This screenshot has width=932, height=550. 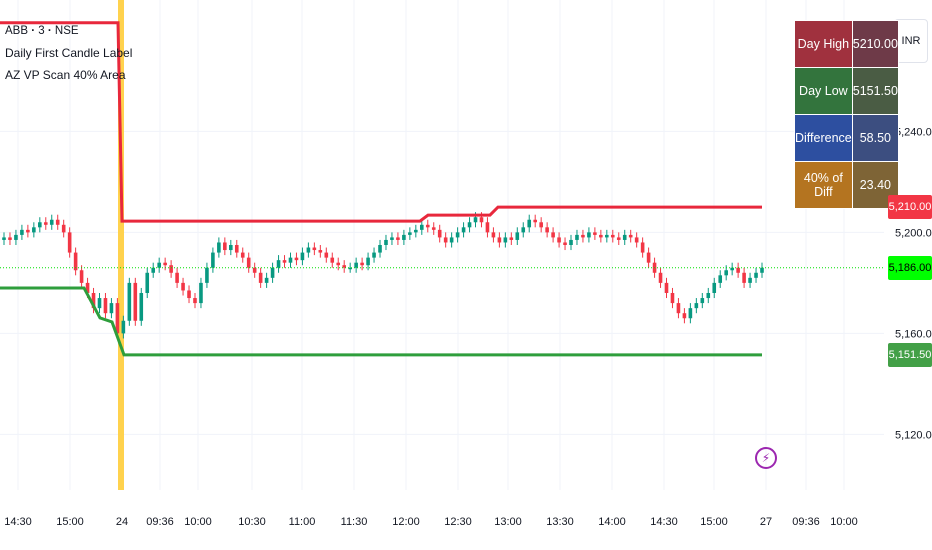 What do you see at coordinates (612, 522) in the screenshot?
I see `x-tick-label: 14:00` at bounding box center [612, 522].